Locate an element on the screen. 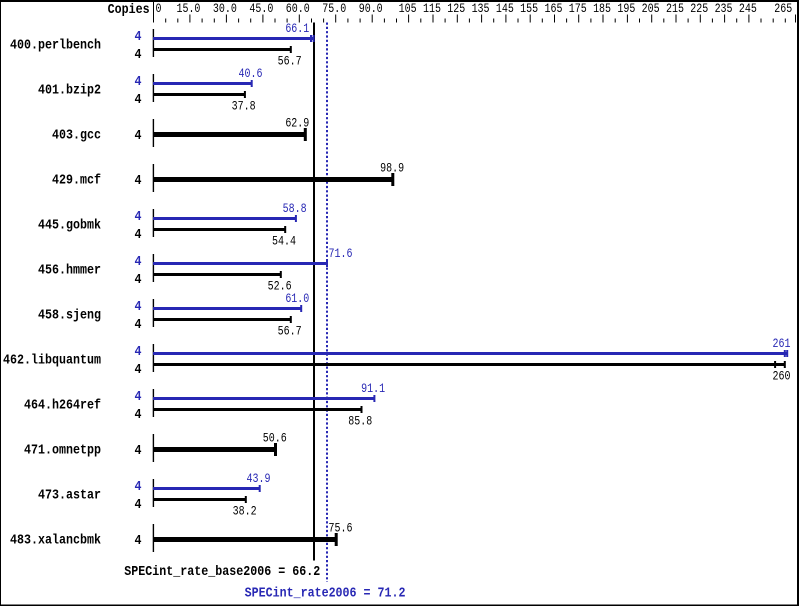 This screenshot has height=606, width=799. svg-text: 215 is located at coordinates (675, 9).